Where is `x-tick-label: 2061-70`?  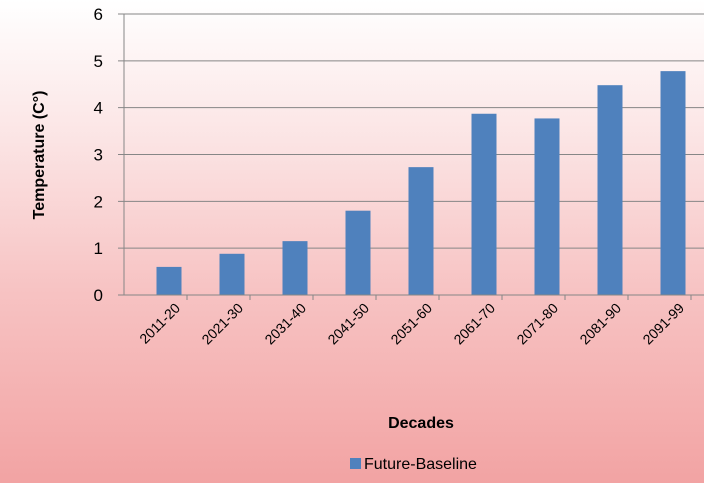 x-tick-label: 2061-70 is located at coordinates (474, 324).